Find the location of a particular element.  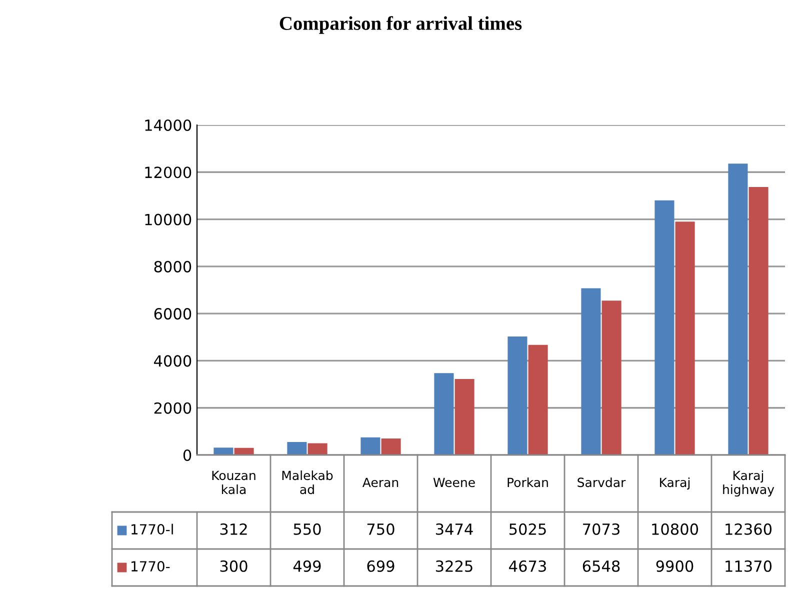

y-tick-label: 8000 is located at coordinates (173, 266).